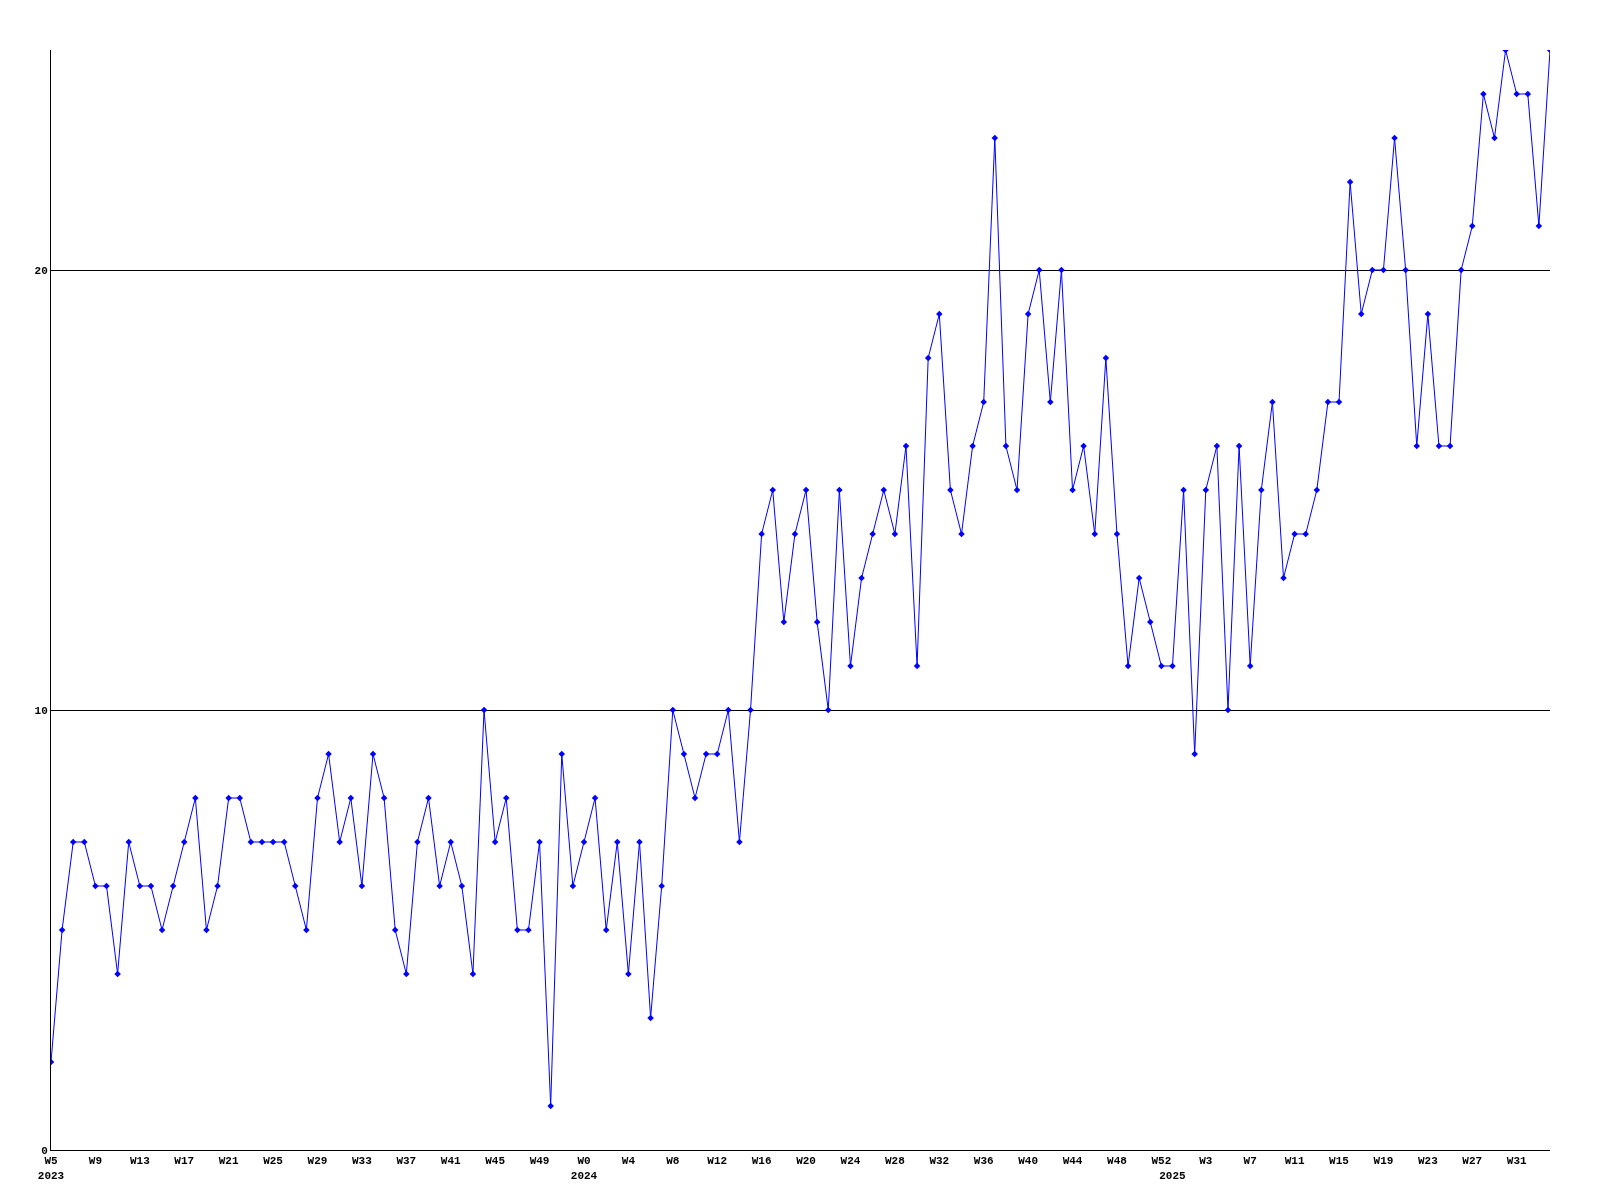  What do you see at coordinates (95, 1161) in the screenshot?
I see `x-tick-label: W9` at bounding box center [95, 1161].